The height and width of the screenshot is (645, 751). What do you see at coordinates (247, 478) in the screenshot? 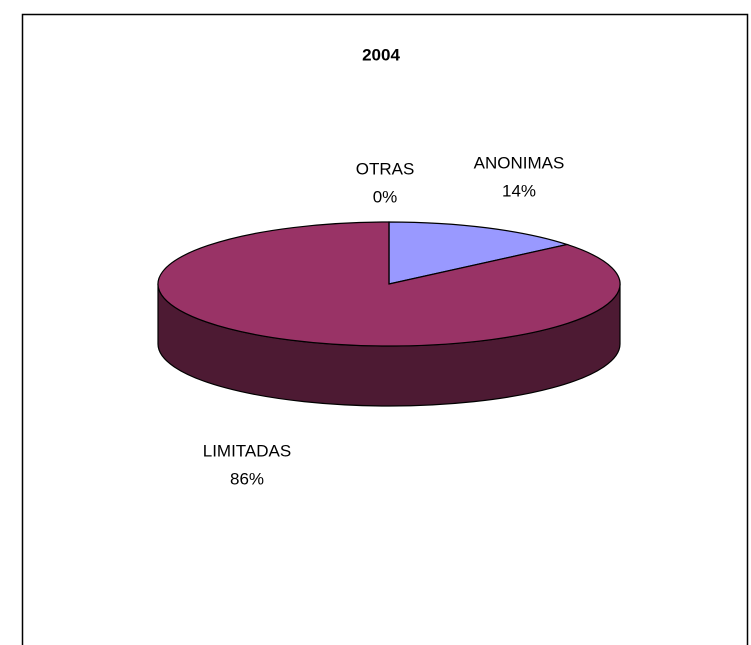
I see `slice-value-label: 86%` at bounding box center [247, 478].